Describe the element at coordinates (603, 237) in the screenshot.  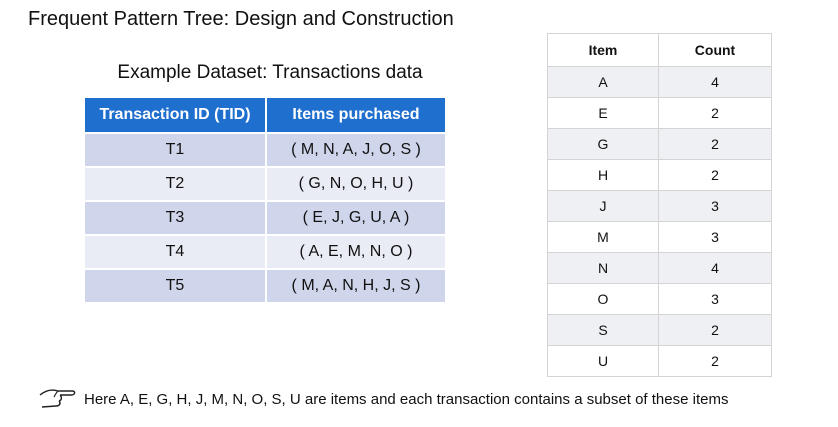
I see `table-cell: M` at that location.